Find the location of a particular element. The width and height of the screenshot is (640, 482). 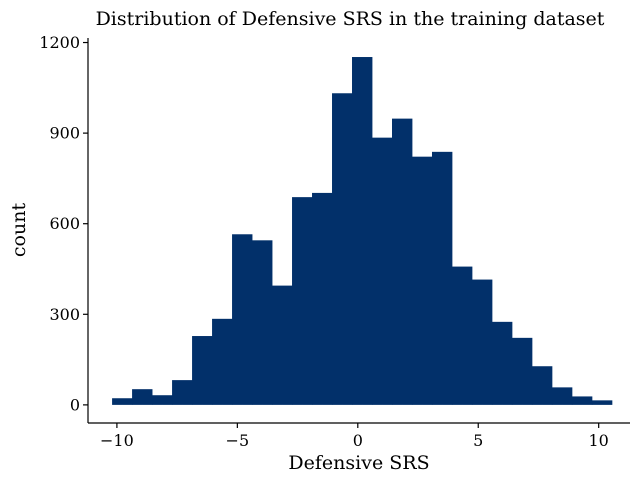

y-tick-label: 300 is located at coordinates (64, 314).